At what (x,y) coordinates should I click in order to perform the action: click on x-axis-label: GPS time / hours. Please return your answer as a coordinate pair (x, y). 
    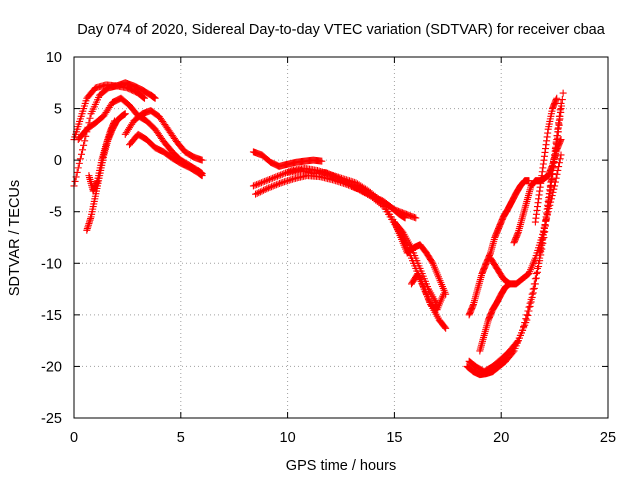
    Looking at the image, I should click on (341, 466).